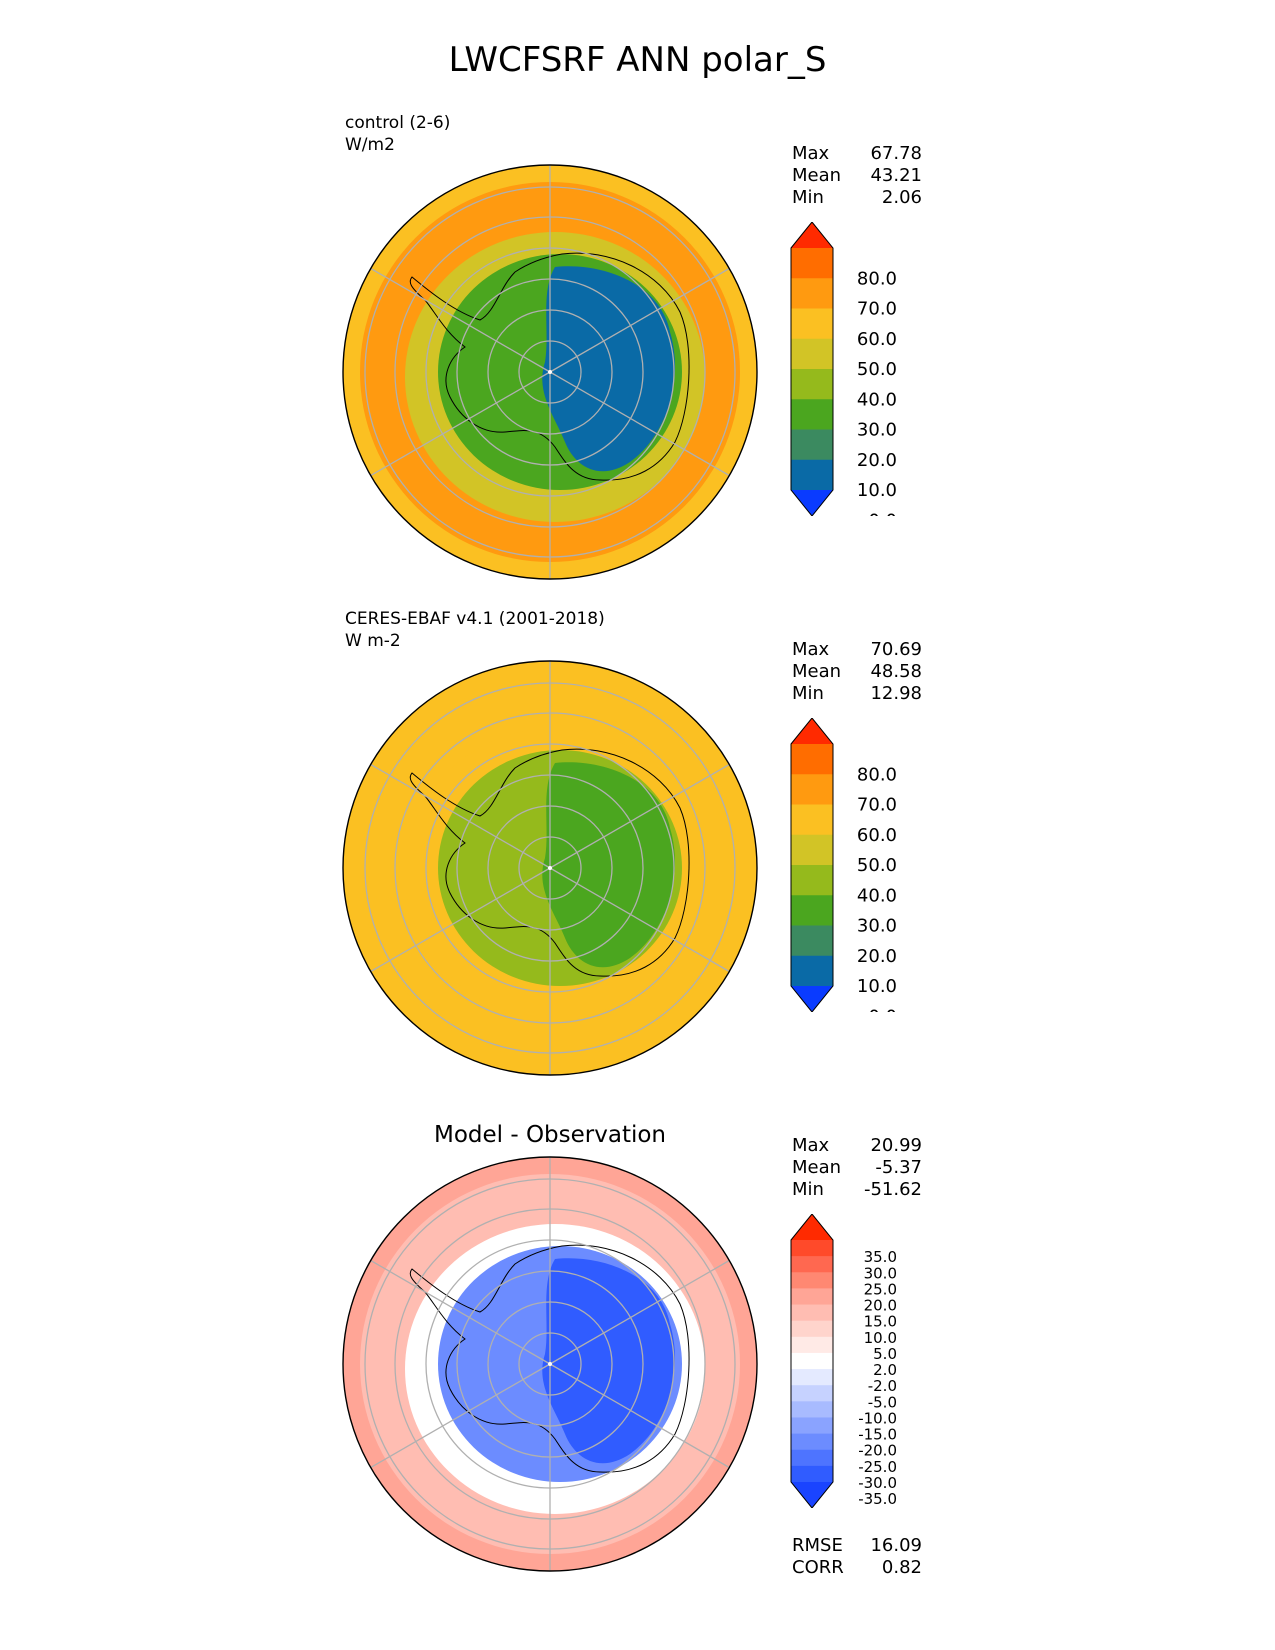 This screenshot has height=1650, width=1275. What do you see at coordinates (877, 956) in the screenshot?
I see `colorbar-tick-label: 20.0` at bounding box center [877, 956].